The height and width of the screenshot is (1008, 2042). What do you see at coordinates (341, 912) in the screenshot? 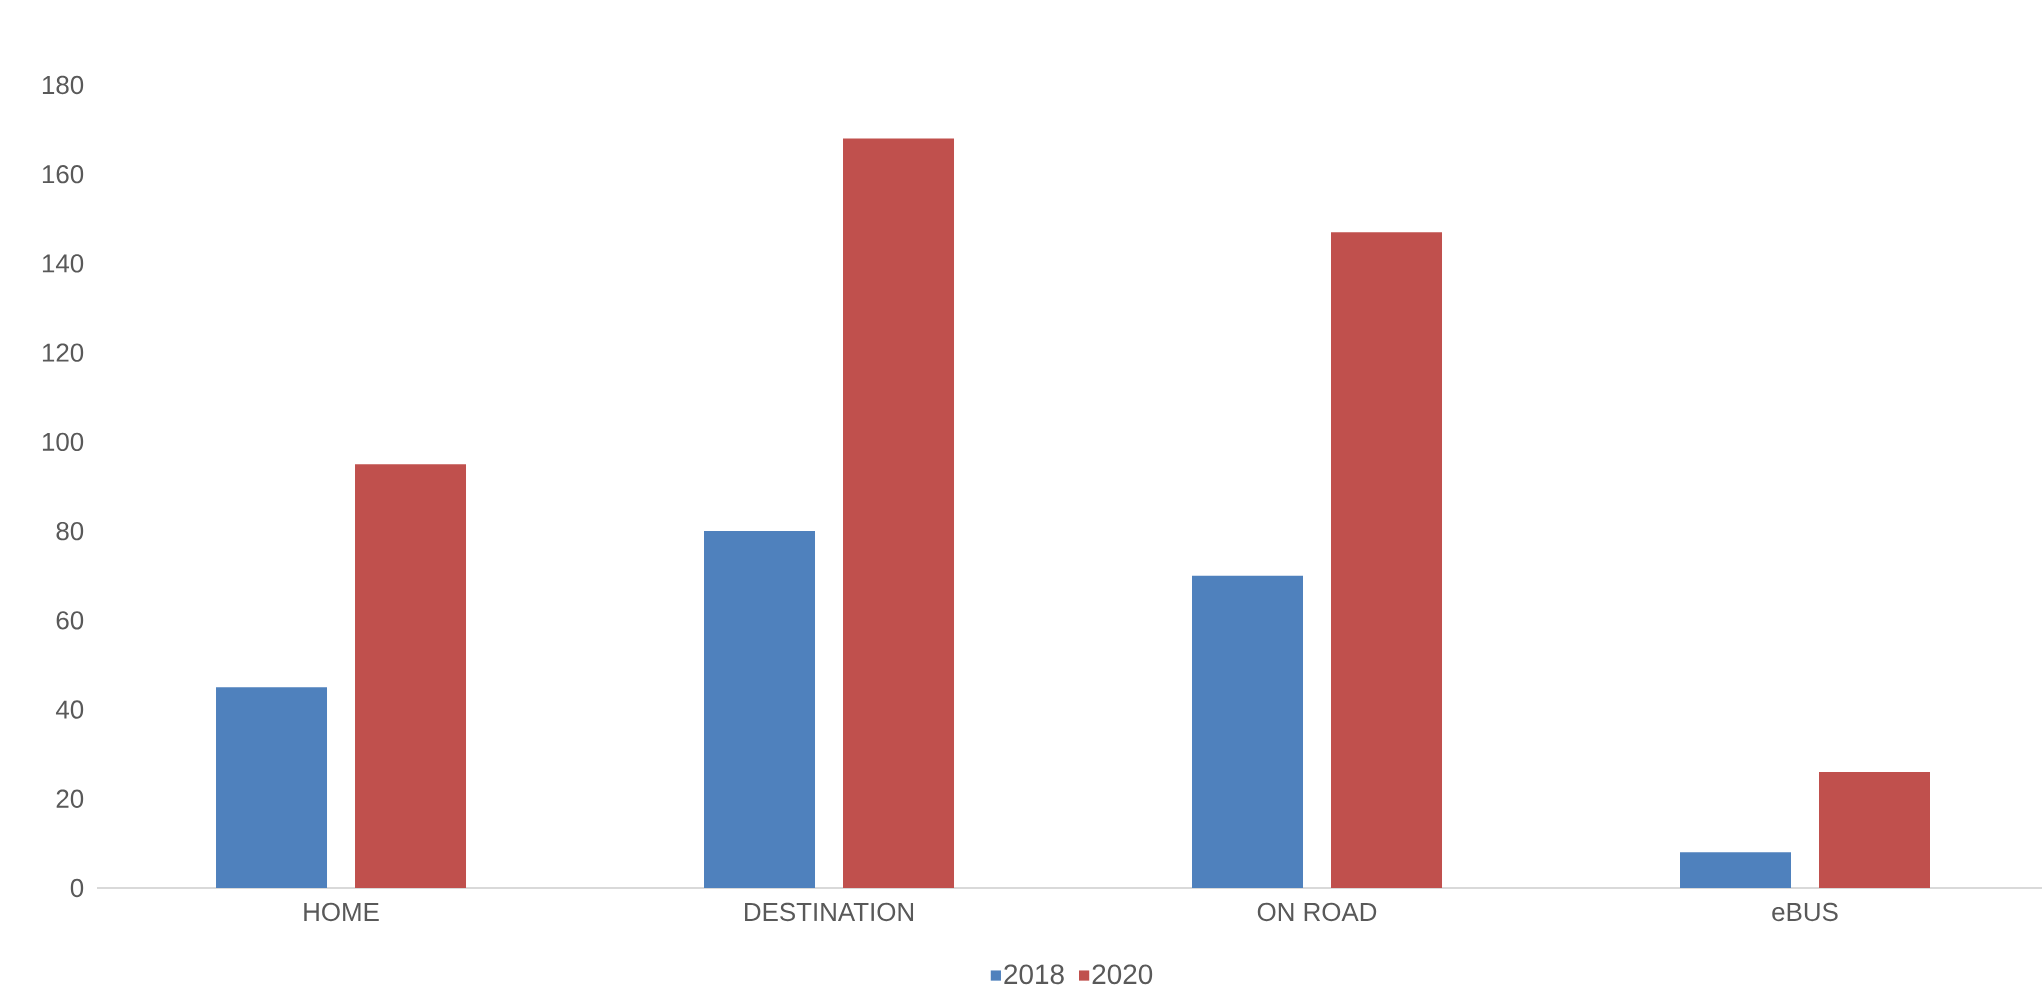
I see `x-tick-label: HOME` at bounding box center [341, 912].